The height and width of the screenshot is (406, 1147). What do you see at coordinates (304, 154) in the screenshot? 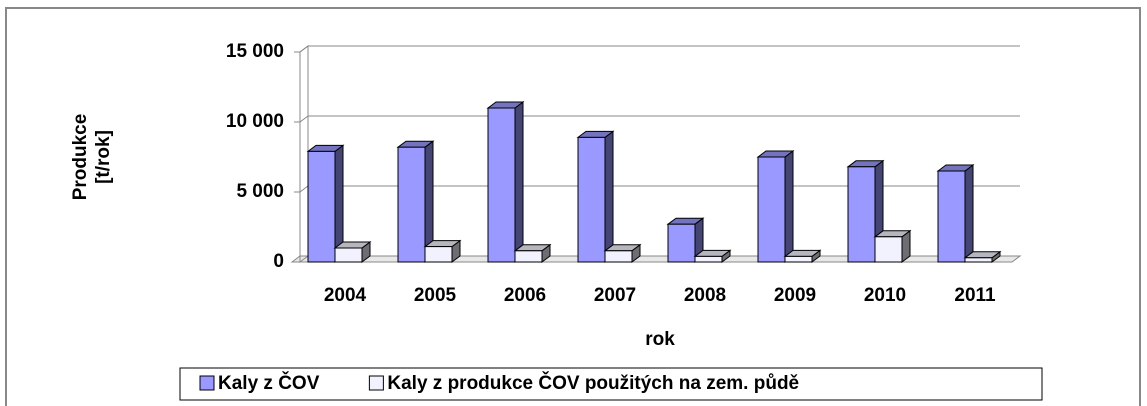
I see `back-wall` at bounding box center [304, 154].